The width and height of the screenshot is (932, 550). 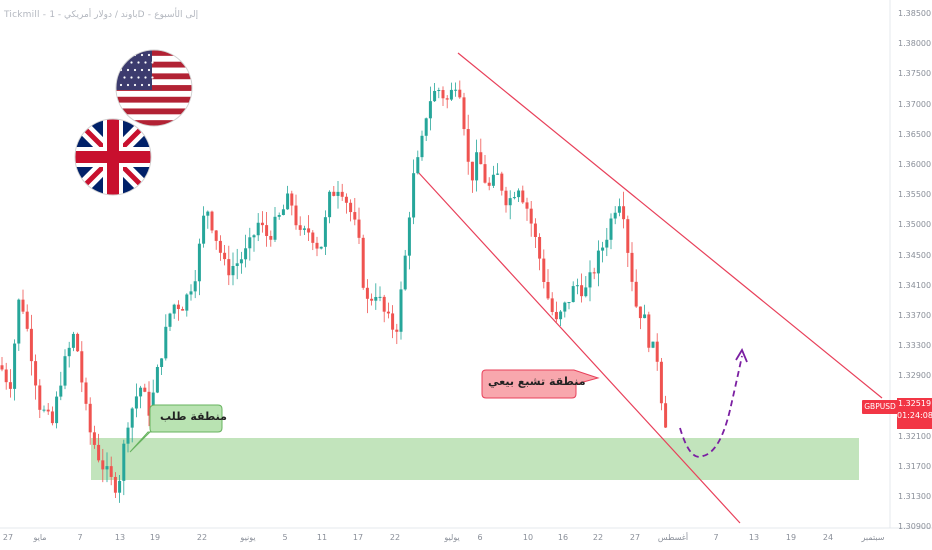 What do you see at coordinates (120, 537) in the screenshot?
I see `x-tick-label: 13` at bounding box center [120, 537].